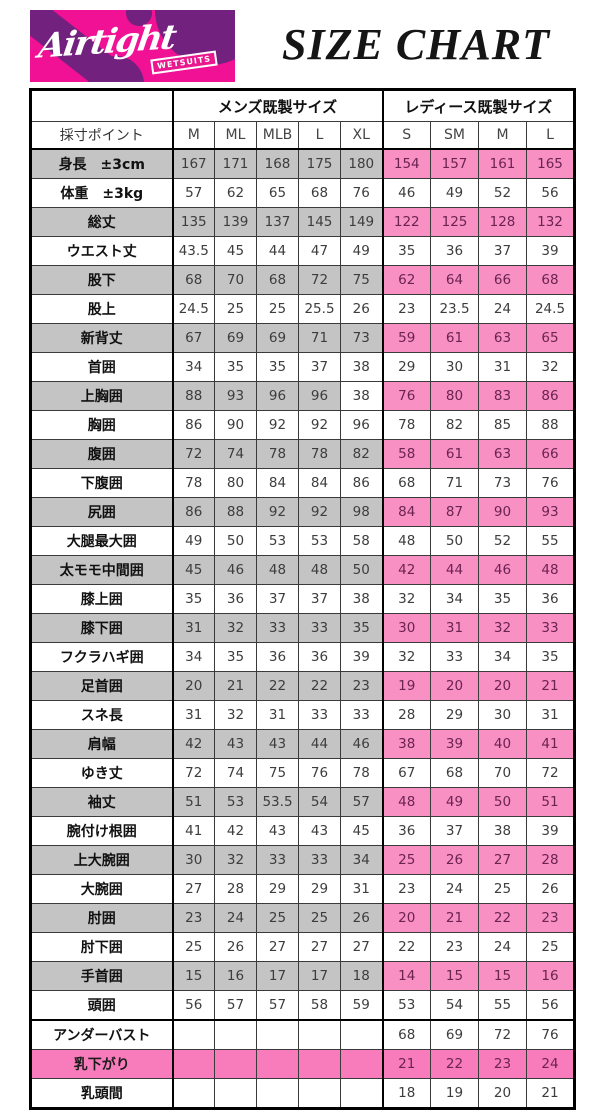 This screenshot has width=603, height=1110. What do you see at coordinates (101, 1093) in the screenshot?
I see `row-label: 乳頭間` at bounding box center [101, 1093].